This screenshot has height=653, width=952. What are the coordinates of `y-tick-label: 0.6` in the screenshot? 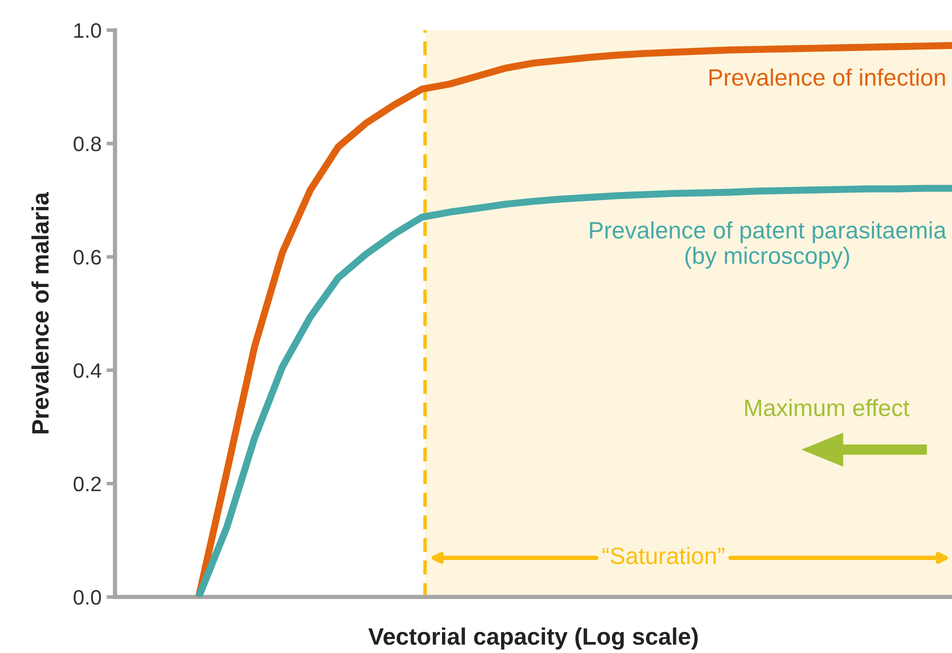 It's located at (87, 257).